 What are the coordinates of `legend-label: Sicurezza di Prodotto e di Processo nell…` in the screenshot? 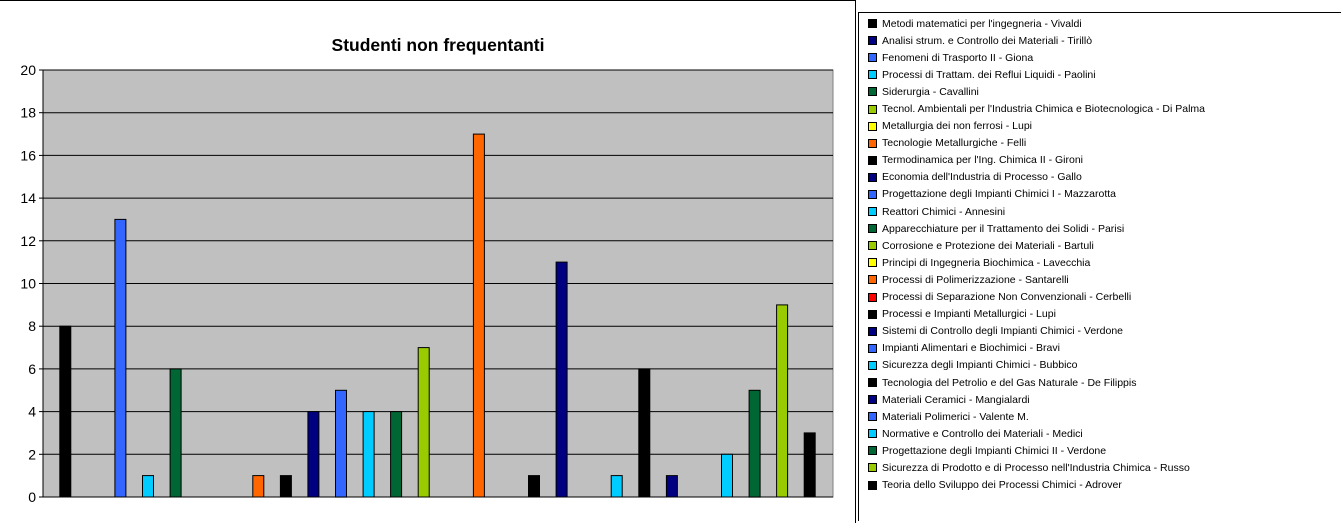 It's located at (1036, 467).